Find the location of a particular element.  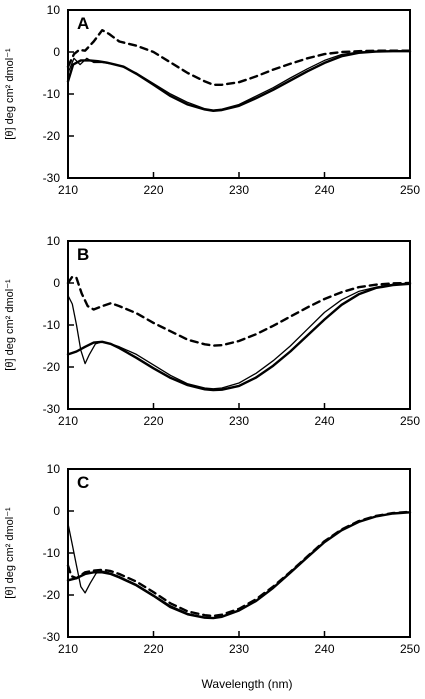

panel-label: A is located at coordinates (83, 23).